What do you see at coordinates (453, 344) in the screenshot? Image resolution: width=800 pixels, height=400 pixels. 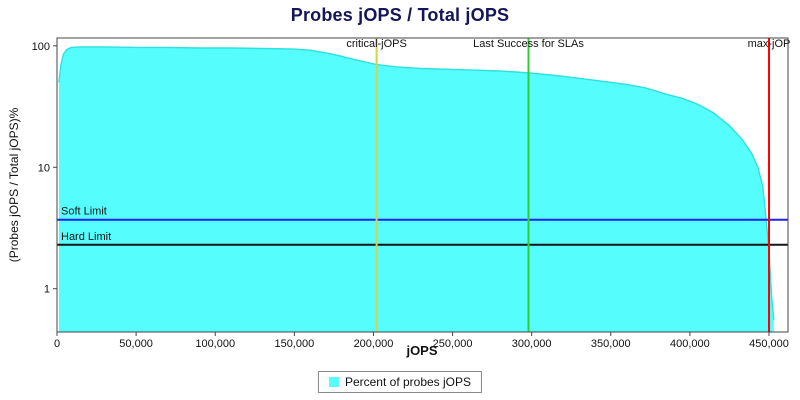 I see `x-tick-label: 250,000` at bounding box center [453, 344].